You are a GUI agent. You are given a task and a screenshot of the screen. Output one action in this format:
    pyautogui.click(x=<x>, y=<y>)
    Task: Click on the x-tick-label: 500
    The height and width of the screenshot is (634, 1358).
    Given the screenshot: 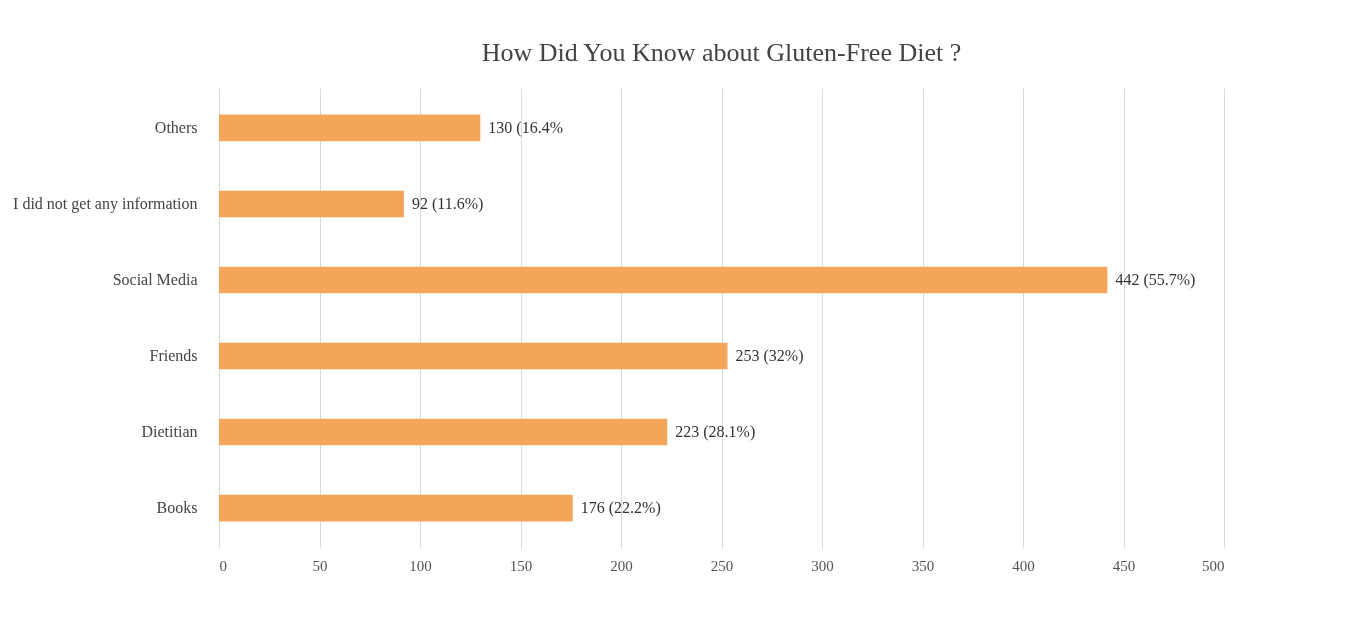 What is the action you would take?
    pyautogui.click(x=1213, y=565)
    